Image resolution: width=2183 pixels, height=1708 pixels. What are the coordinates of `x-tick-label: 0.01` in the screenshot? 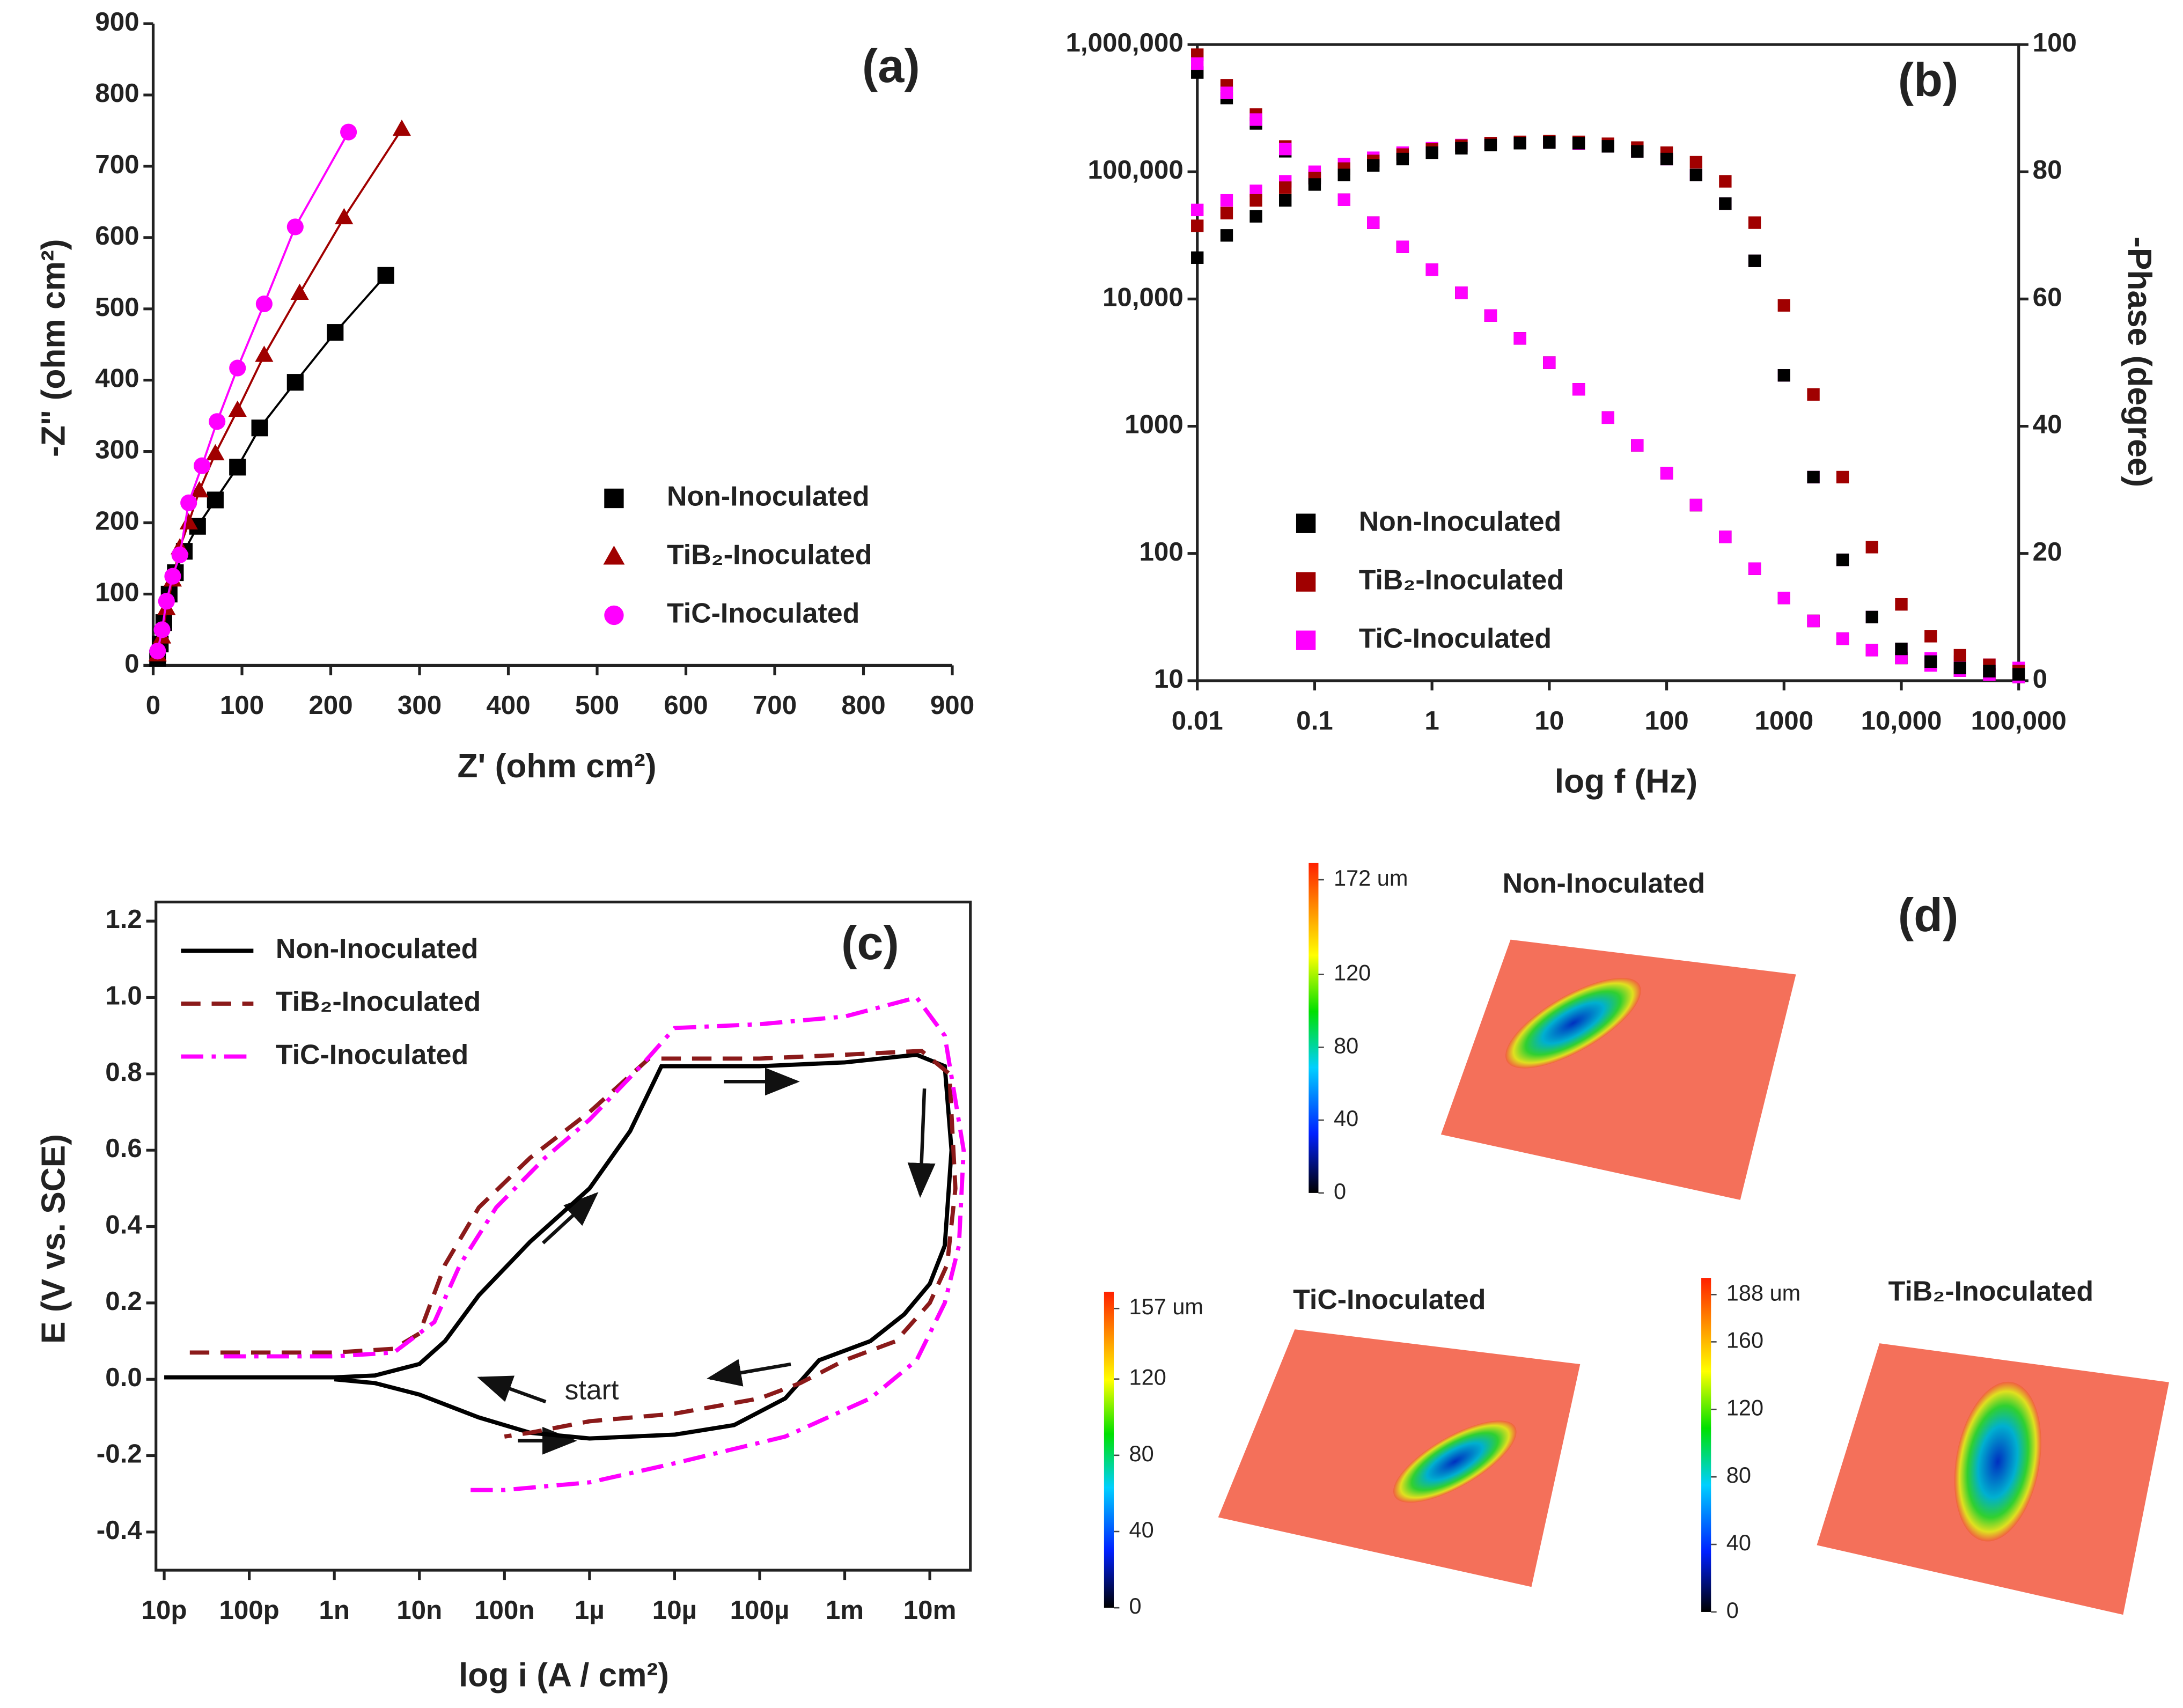 It's located at (1197, 720).